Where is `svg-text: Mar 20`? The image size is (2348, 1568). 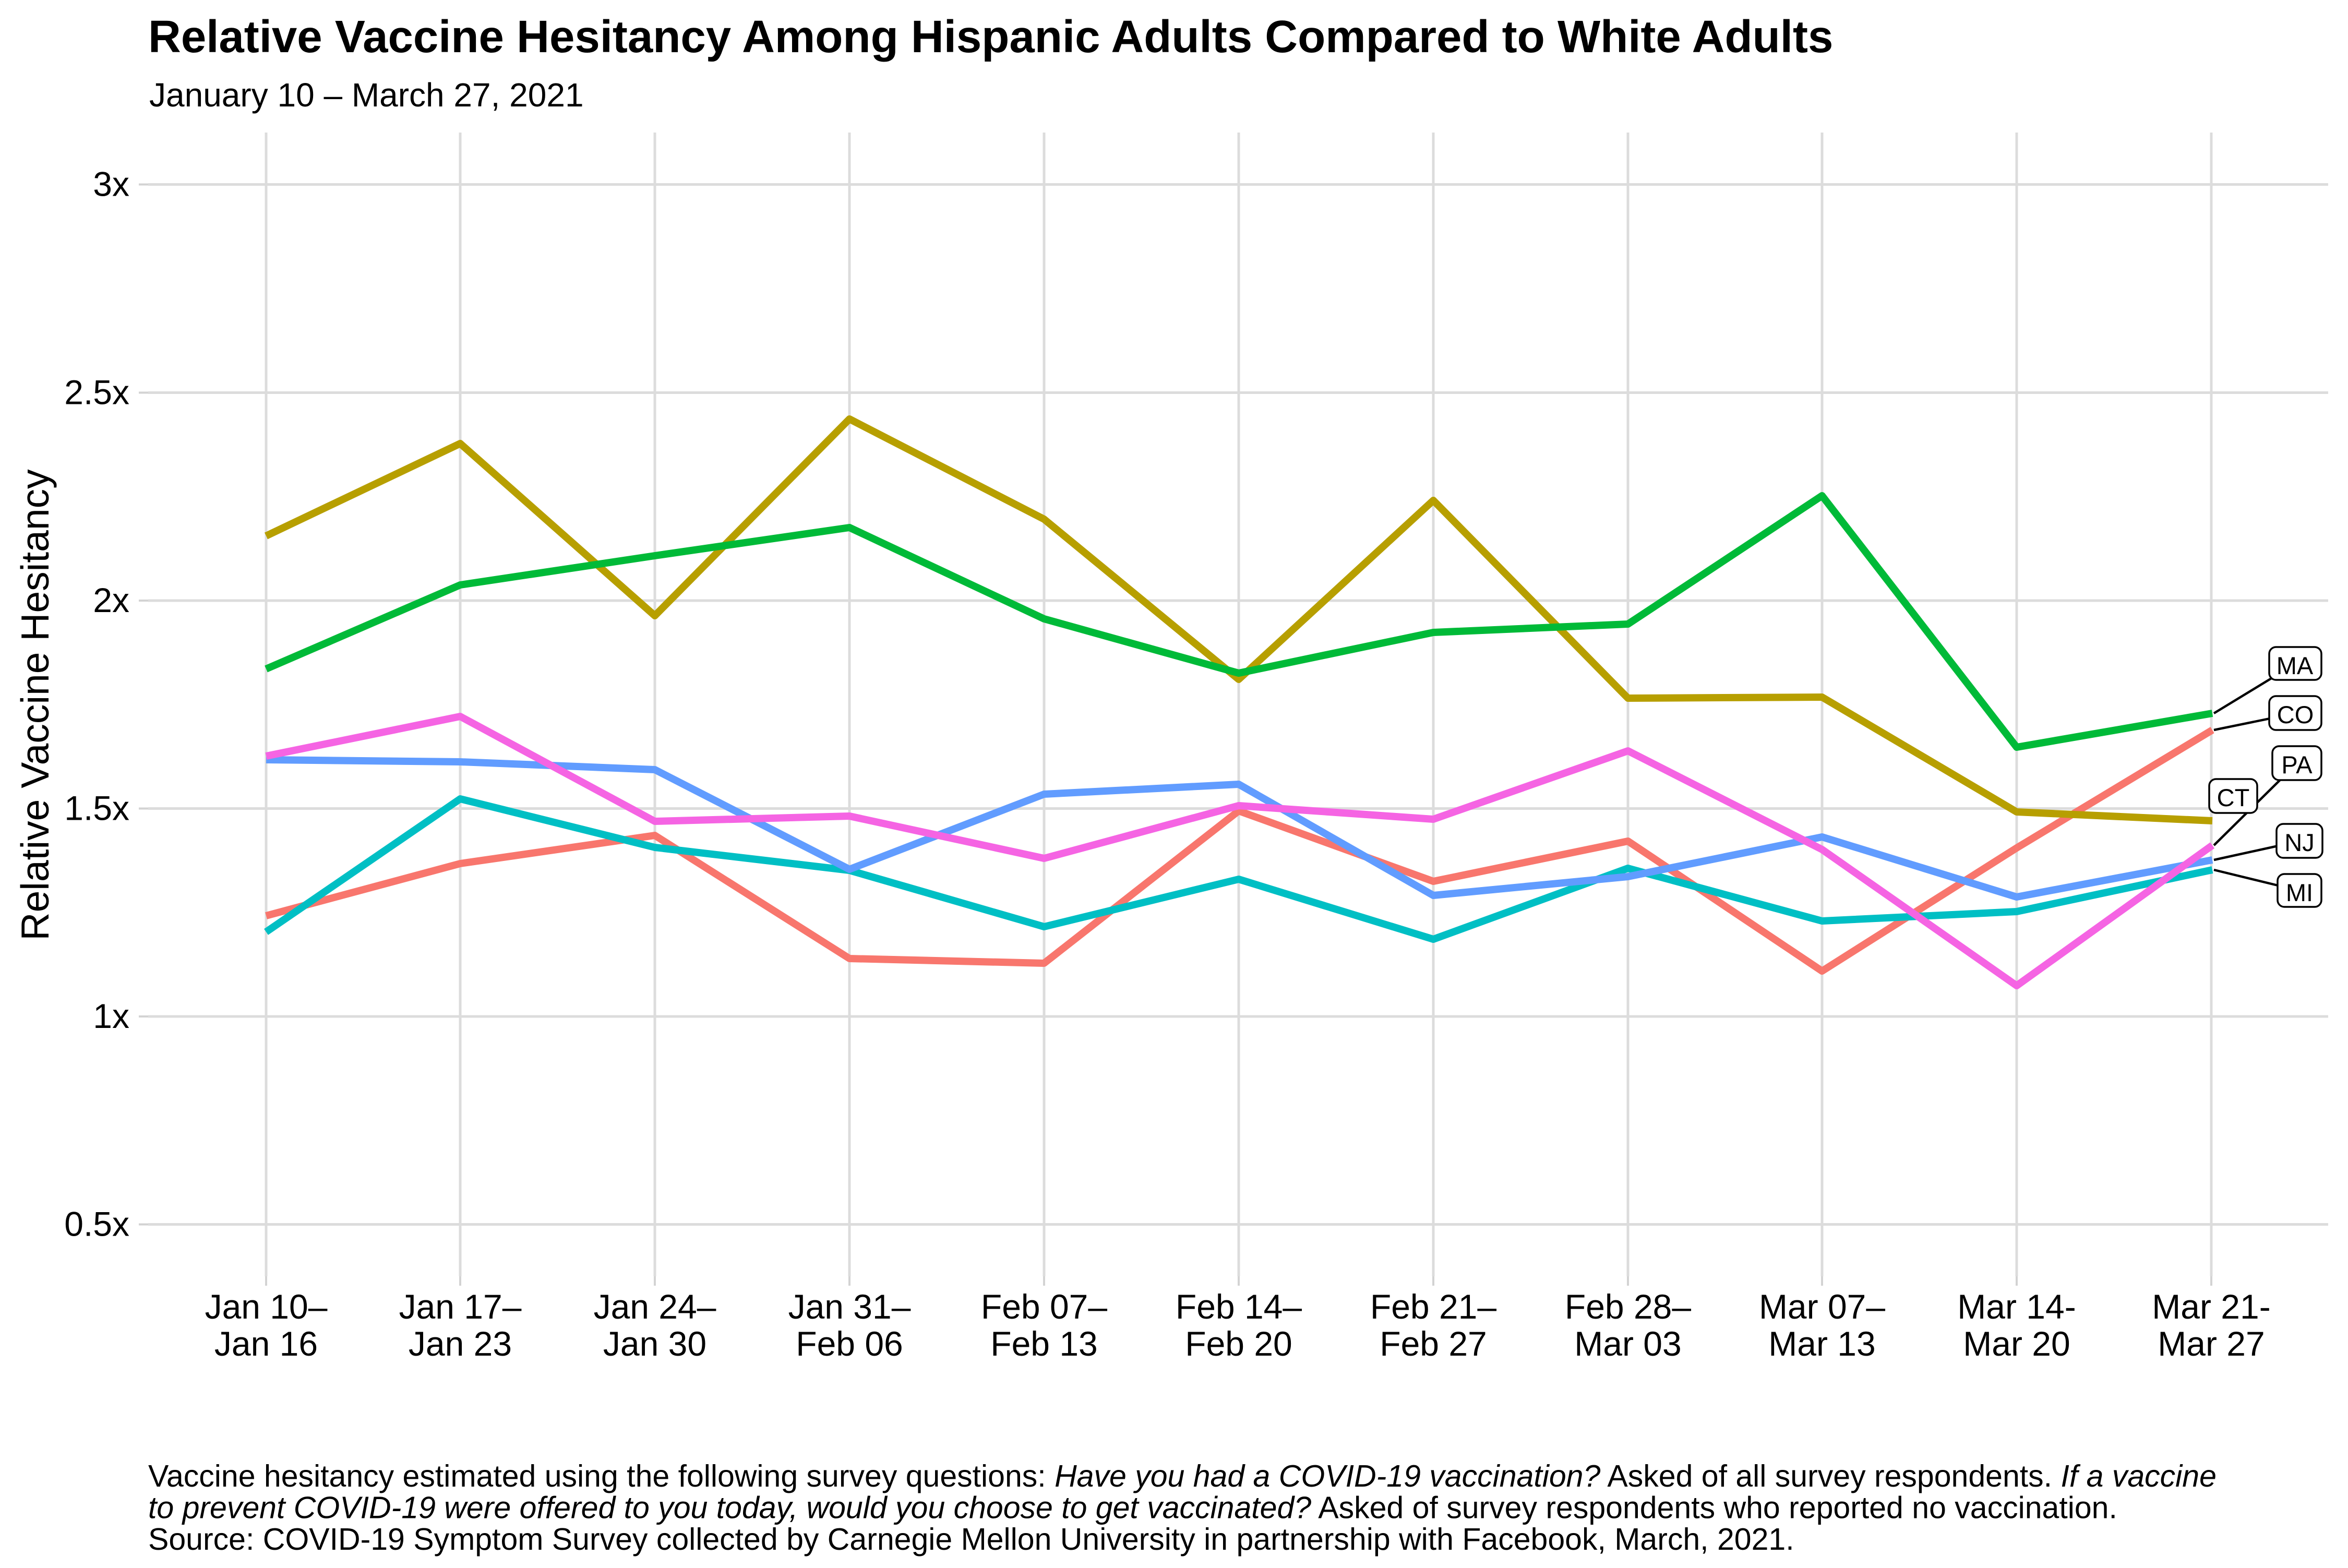
svg-text: Mar 20 is located at coordinates (2017, 1344).